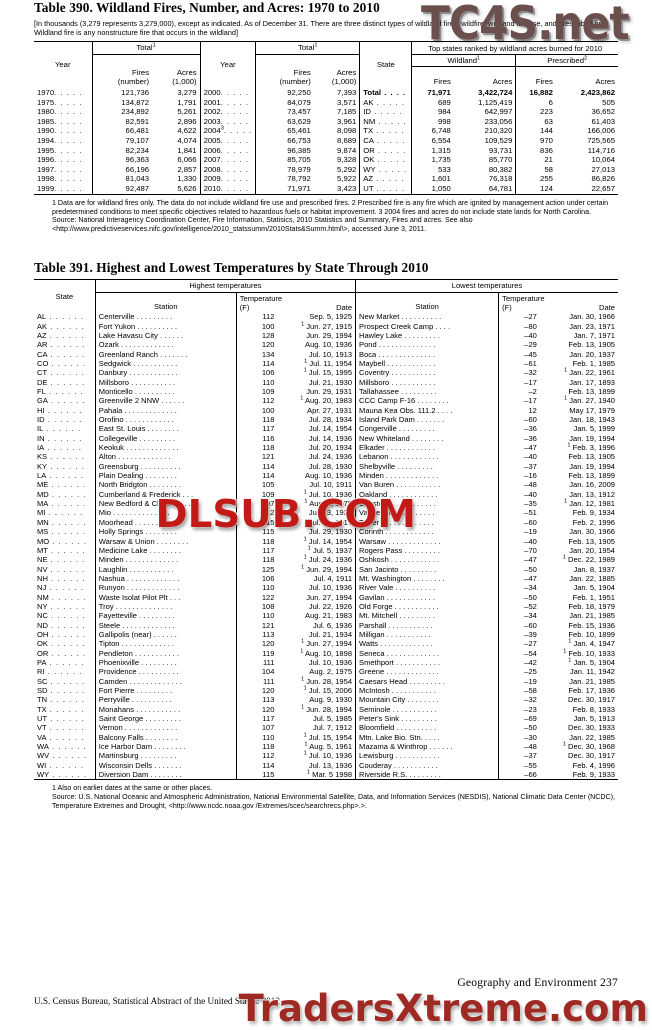 Image resolution: width=652 pixels, height=1030 pixels. I want to click on cell-temp-lowest: –61, so click(519, 363).